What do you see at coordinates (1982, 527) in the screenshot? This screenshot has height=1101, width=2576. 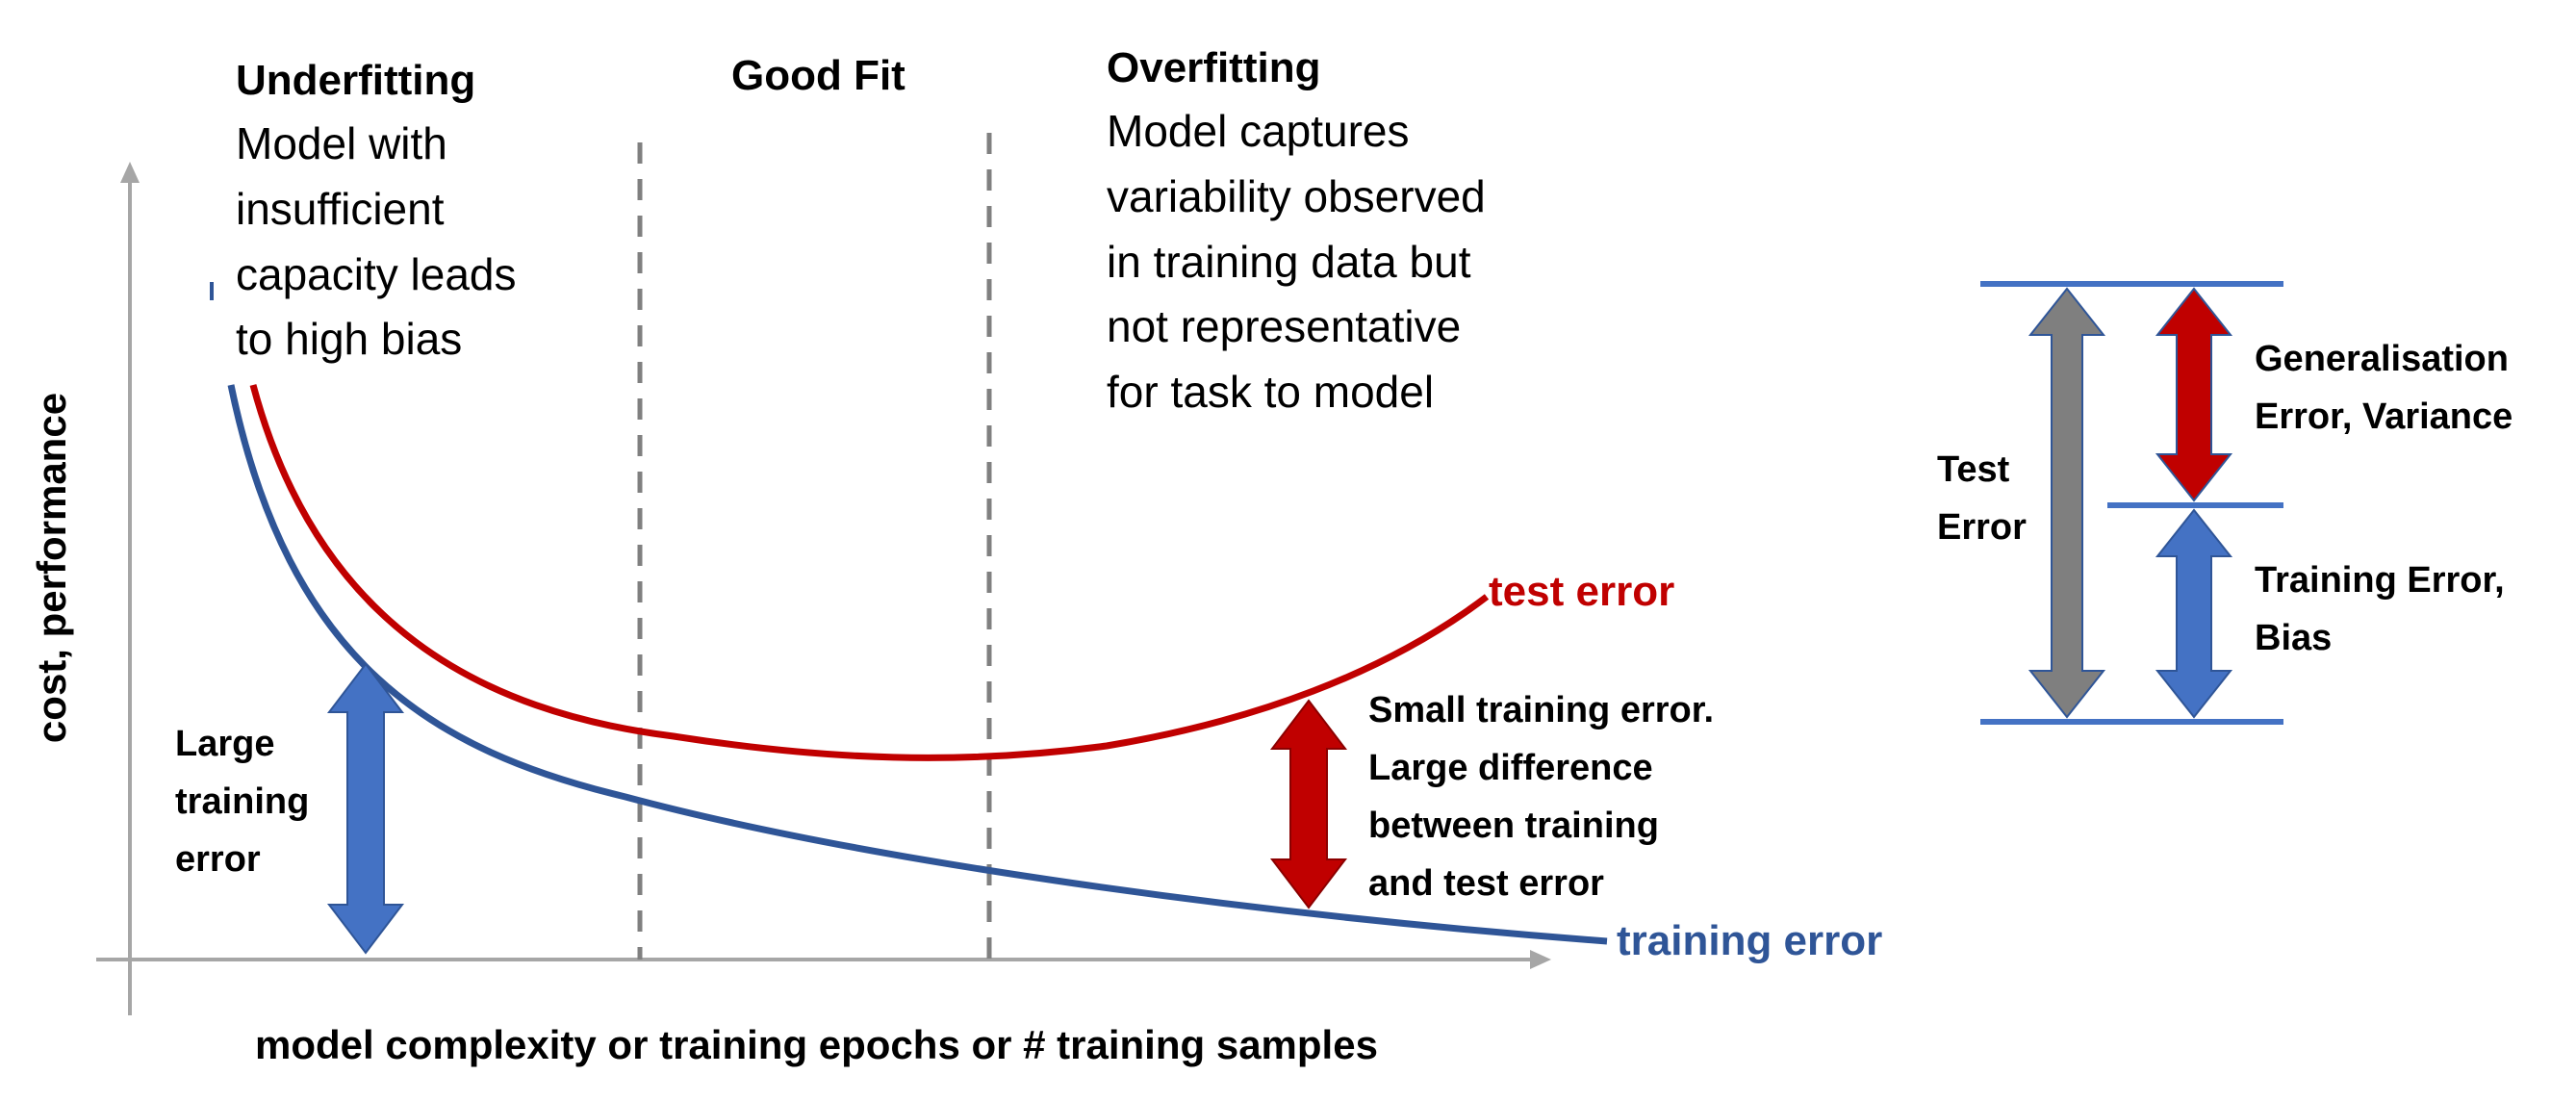 I see `legend-test-error-line-2: Error` at bounding box center [1982, 527].